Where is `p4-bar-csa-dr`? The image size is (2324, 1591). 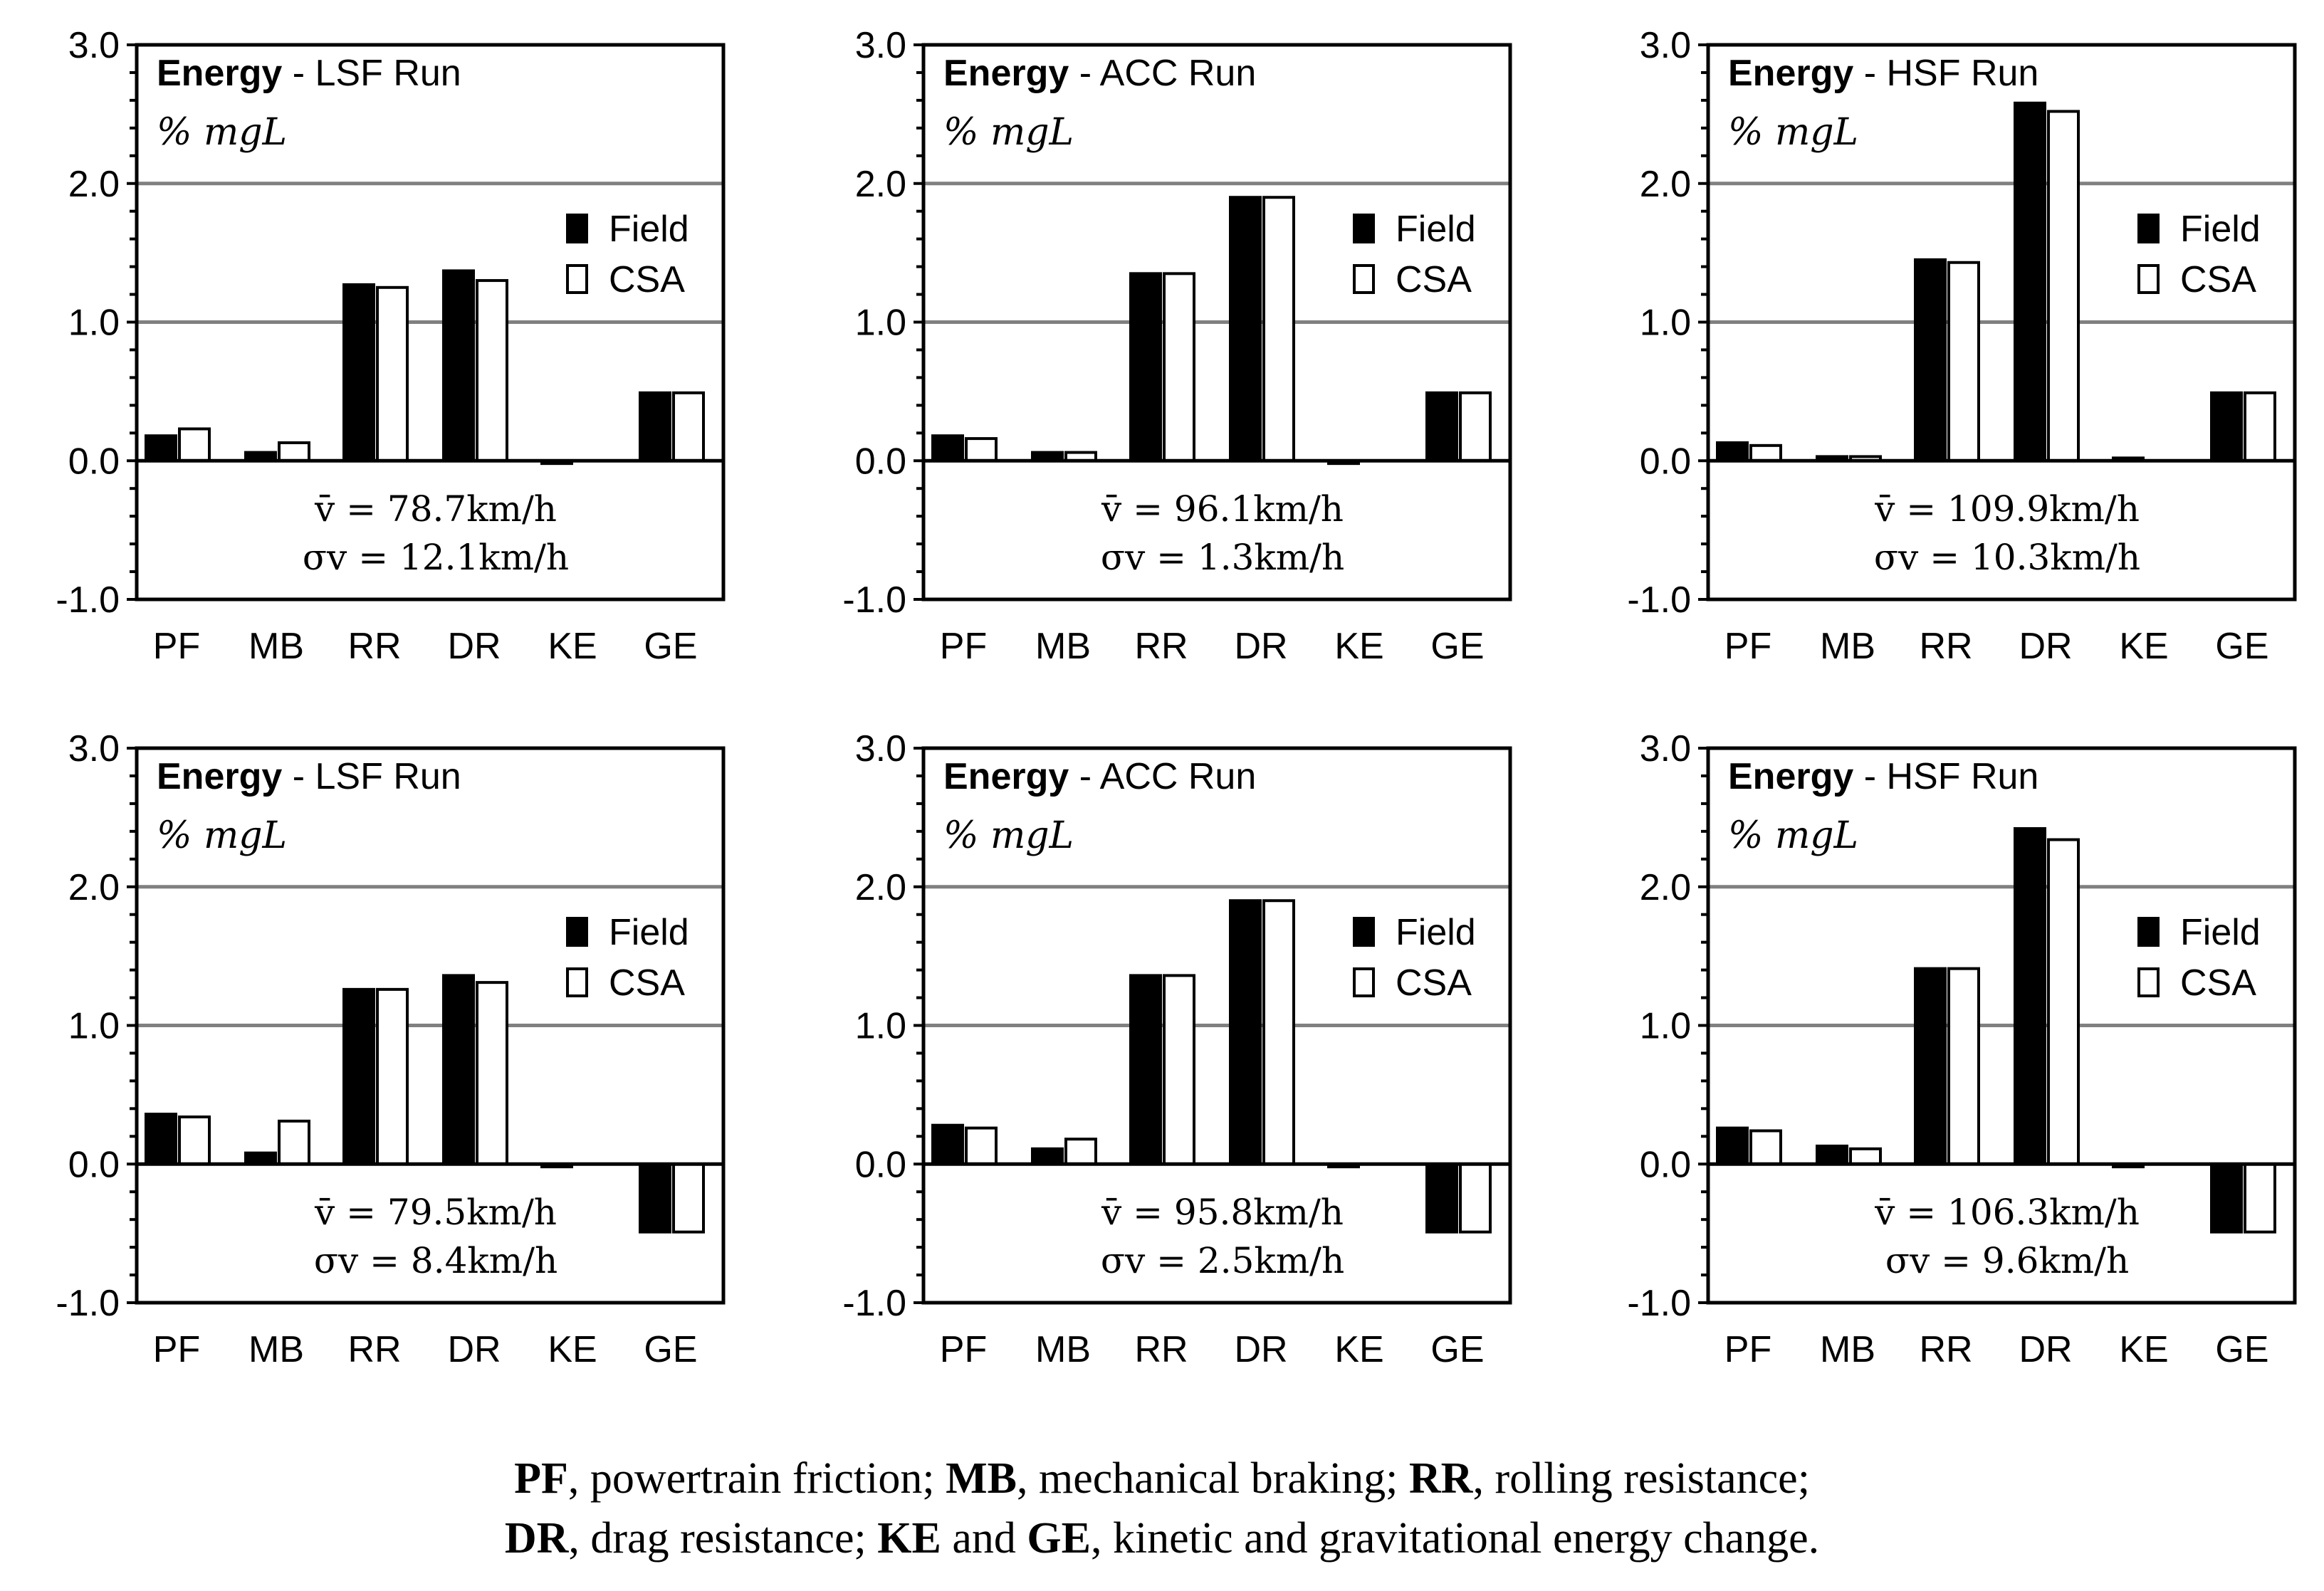
p4-bar-csa-dr is located at coordinates (492, 1073).